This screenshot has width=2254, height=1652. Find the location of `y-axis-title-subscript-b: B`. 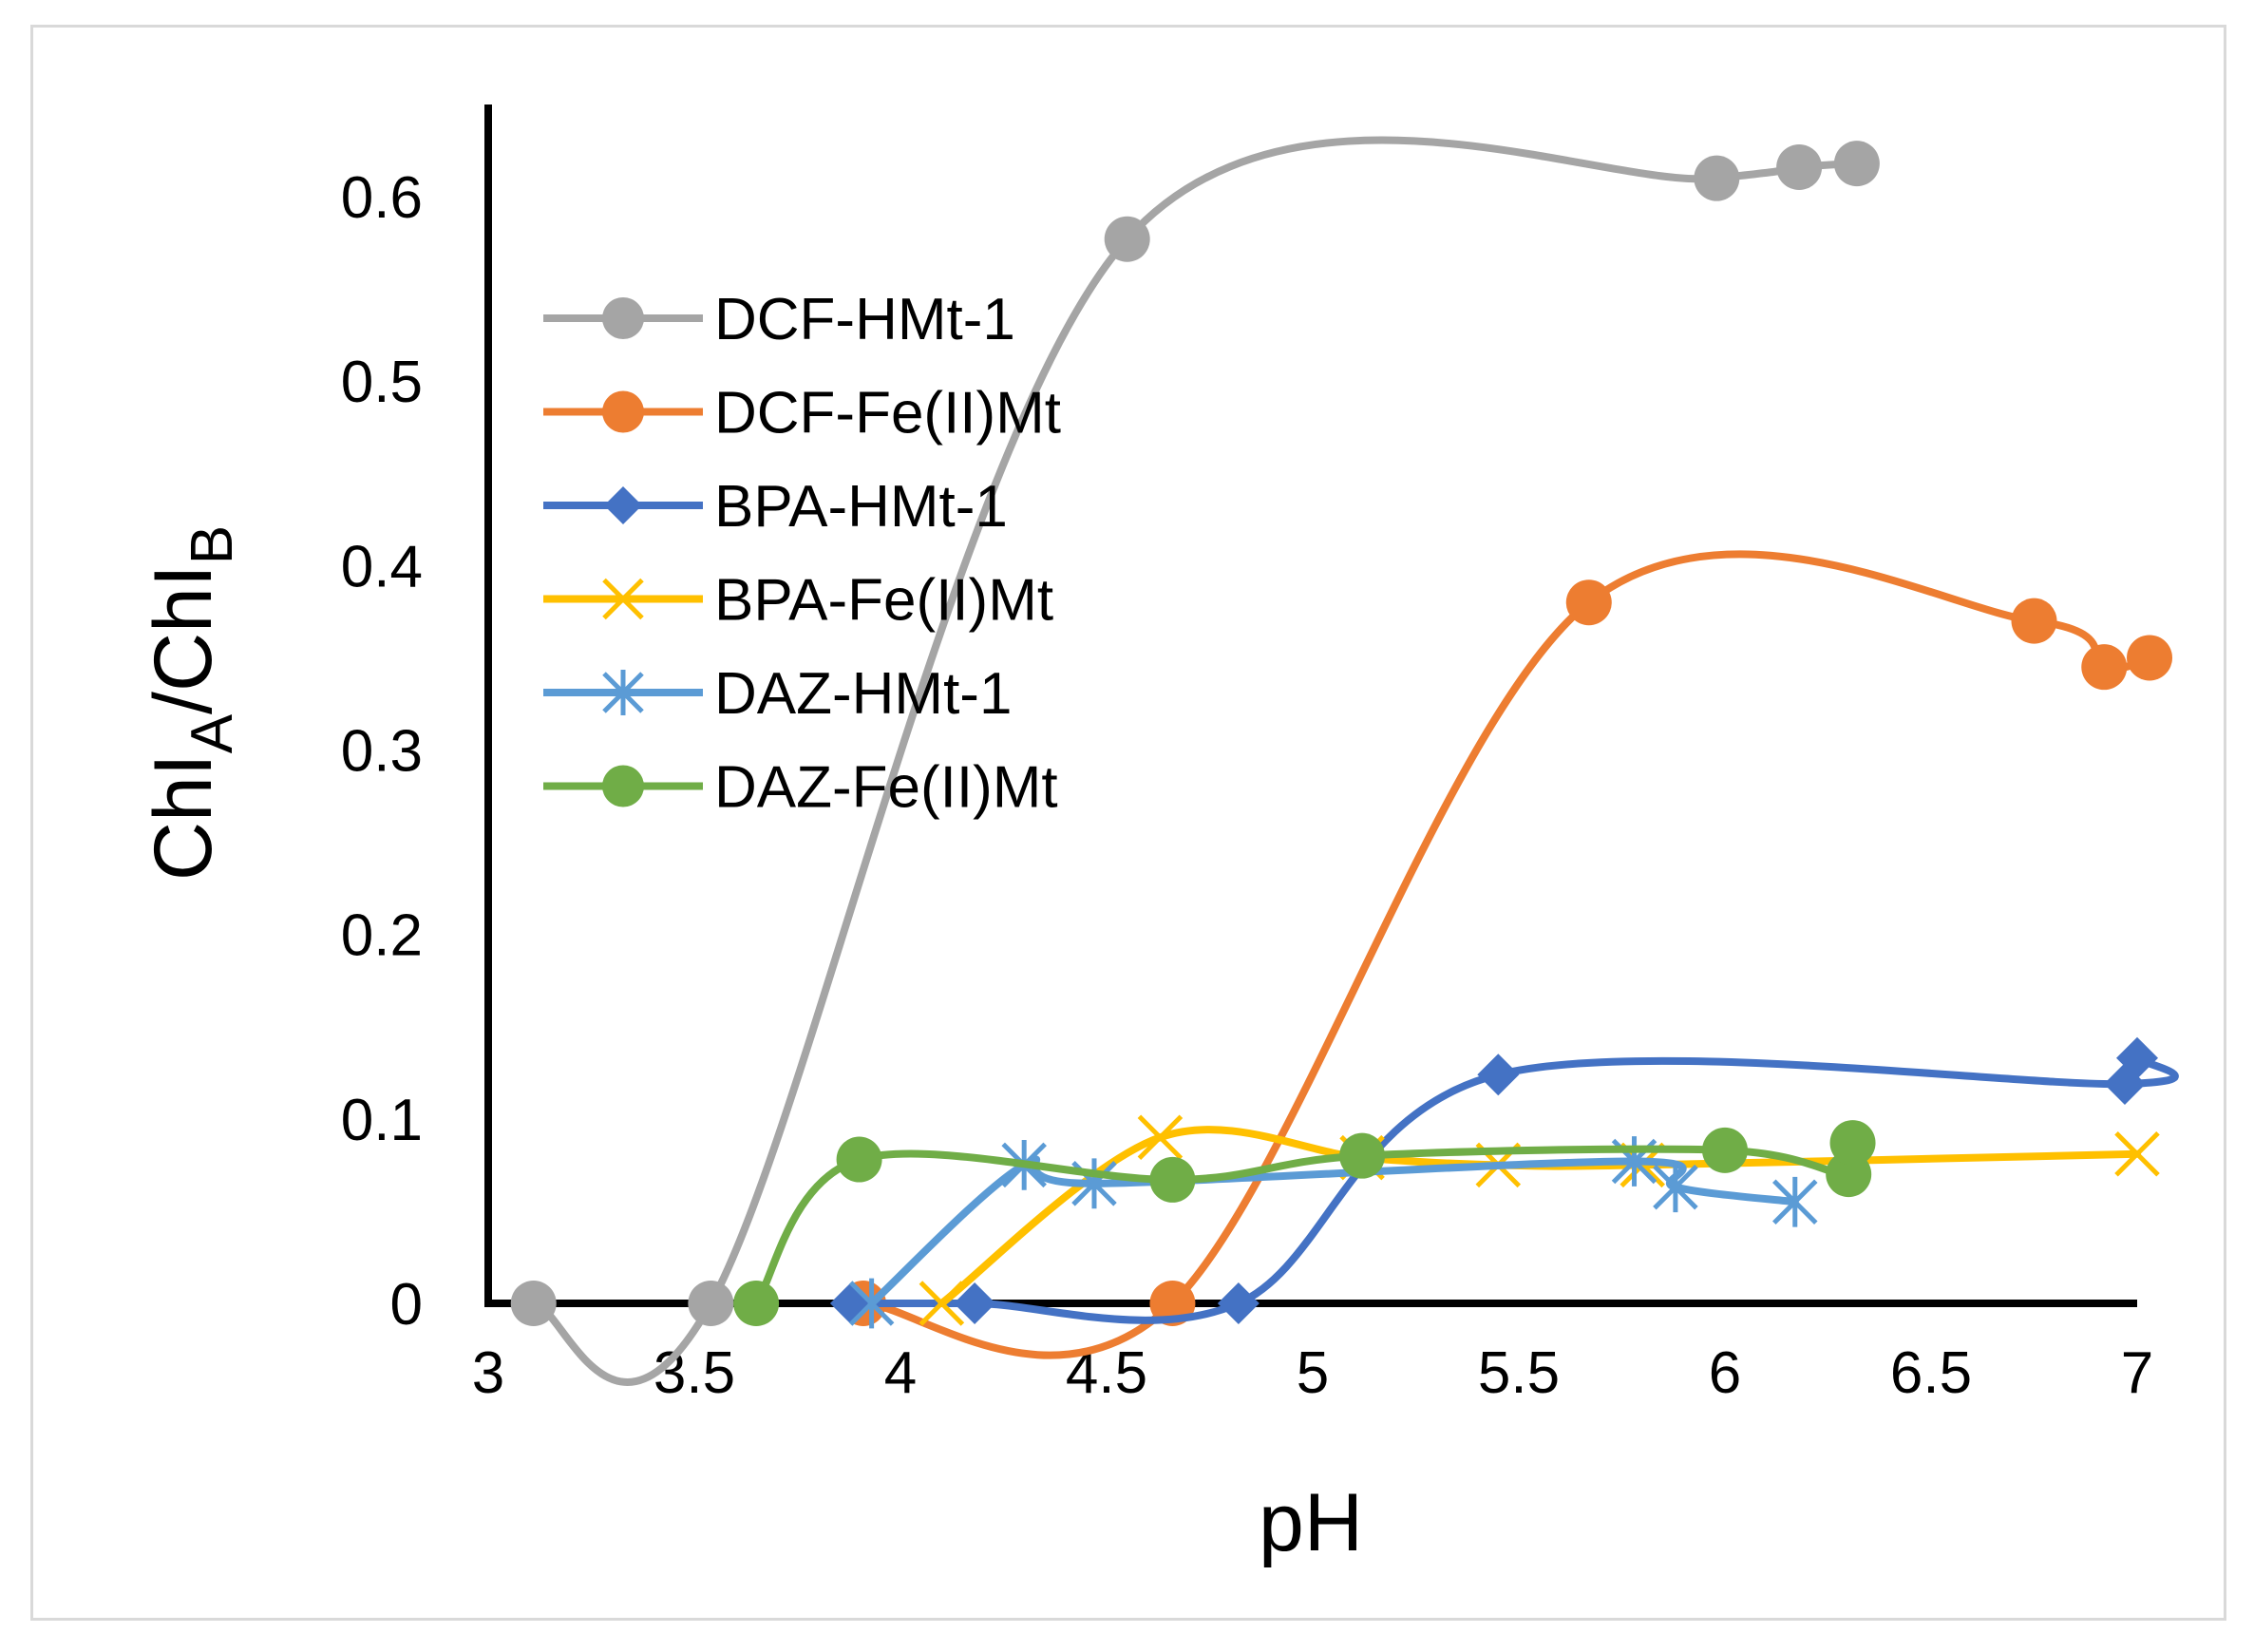

y-axis-title-subscript-b: B is located at coordinates (212, 544).